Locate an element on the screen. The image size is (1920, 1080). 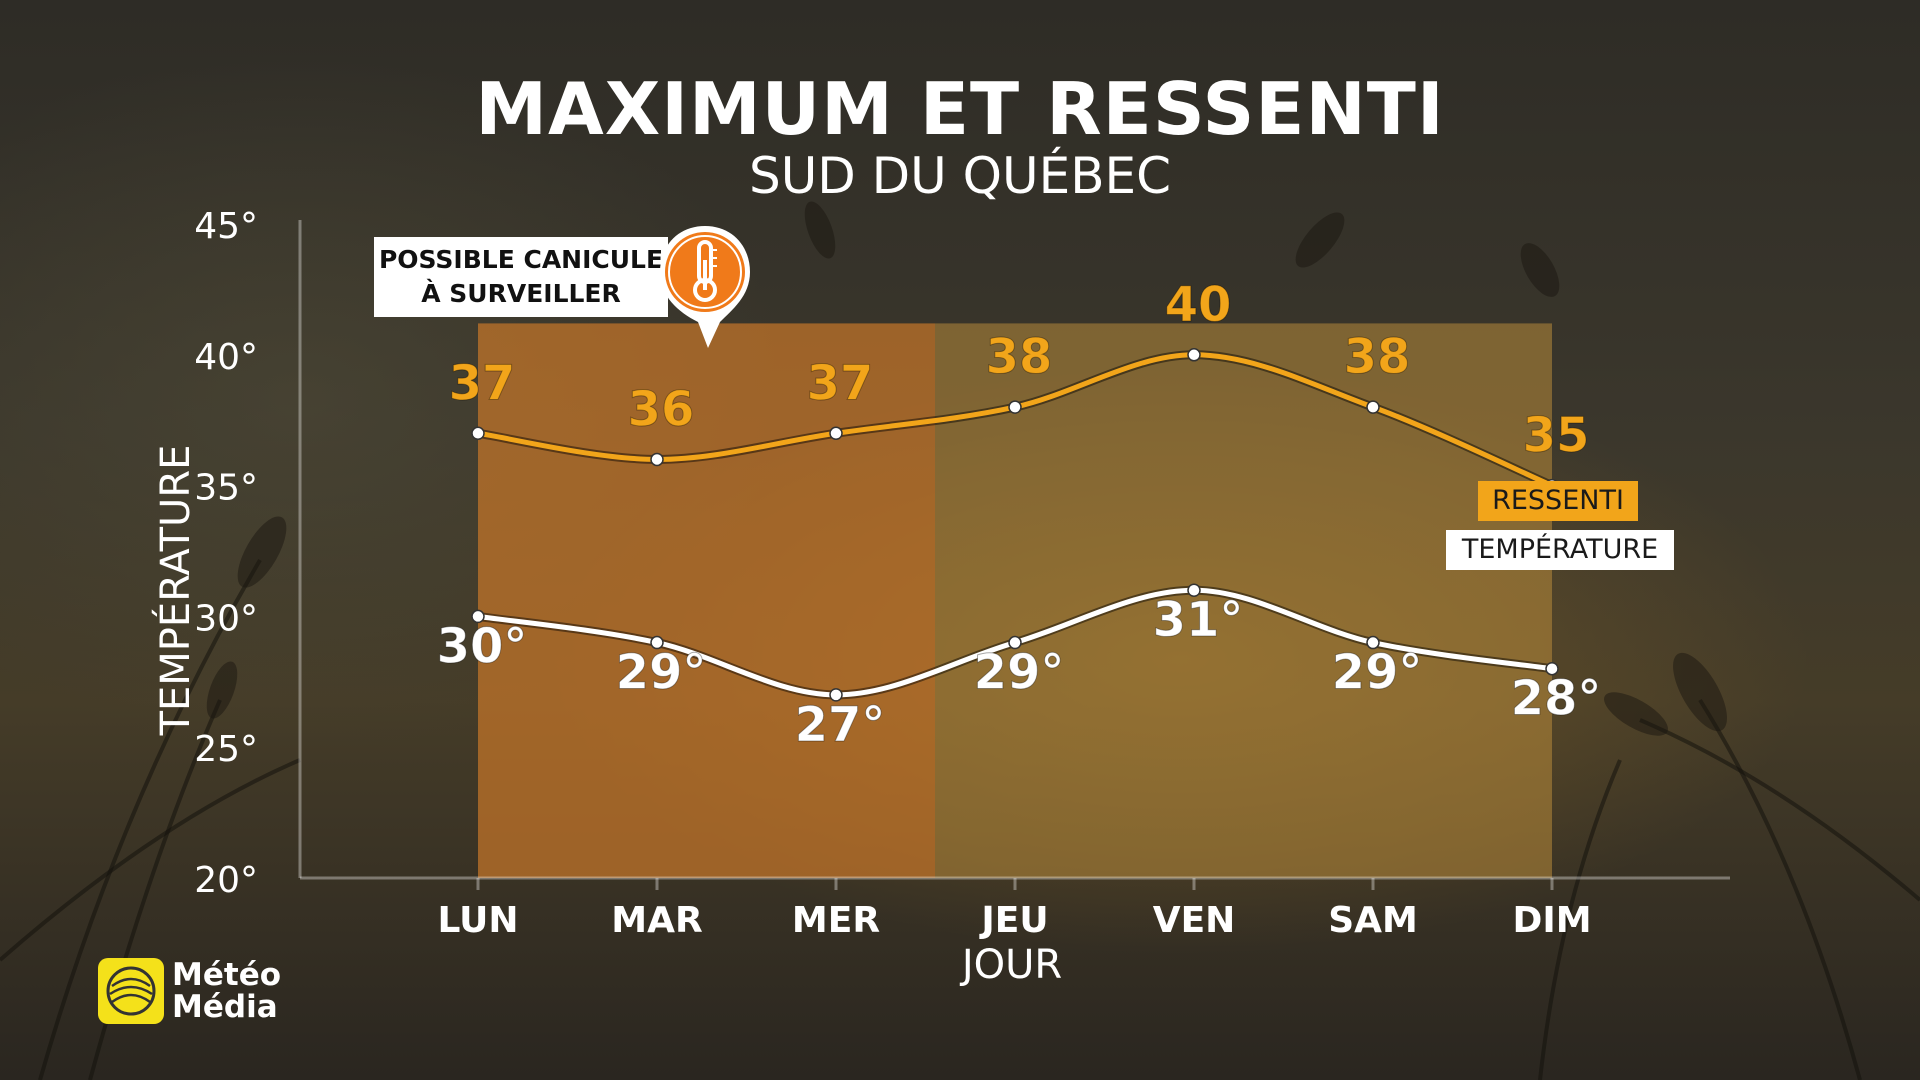
callout-line-2: À SURVEILLER is located at coordinates (521, 293).